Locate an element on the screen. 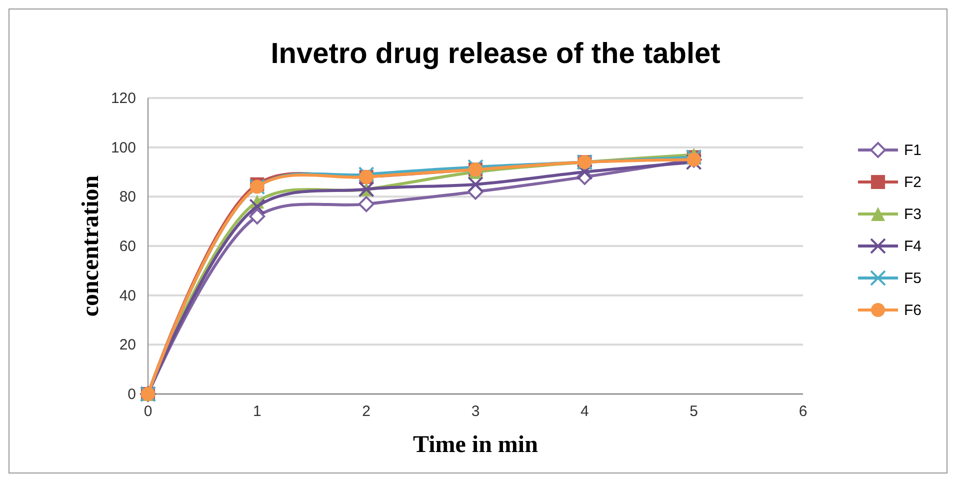 The width and height of the screenshot is (958, 483). x-tick-label: 0 is located at coordinates (148, 411).